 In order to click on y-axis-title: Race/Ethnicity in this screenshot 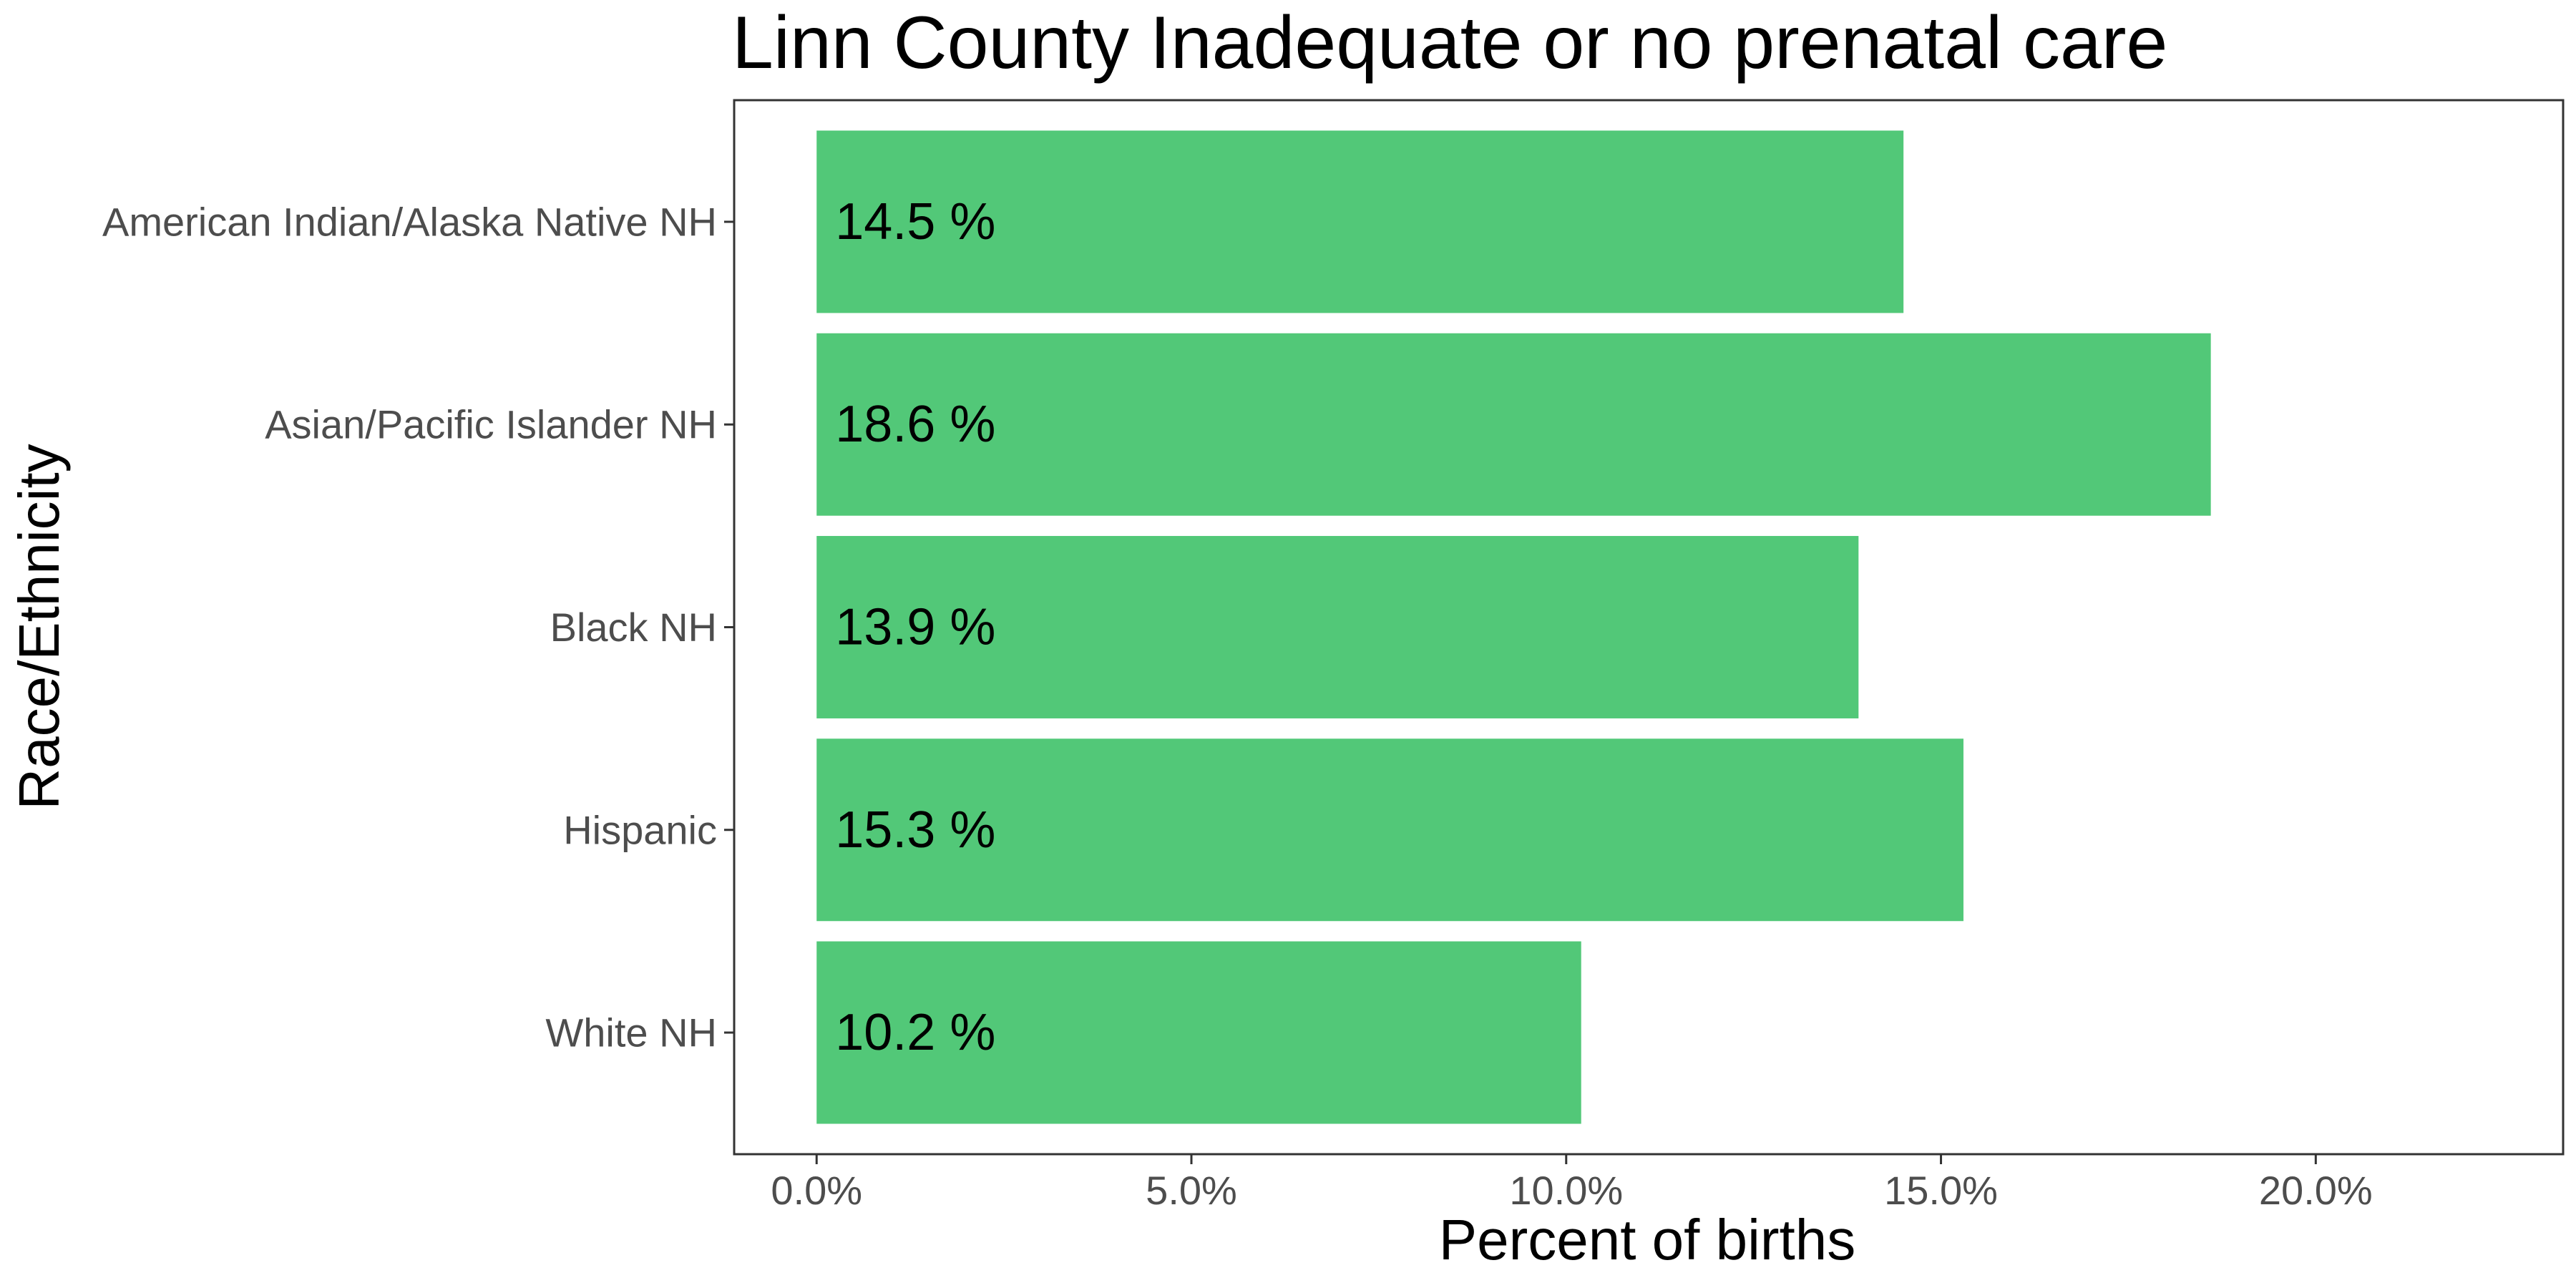, I will do `click(39, 626)`.